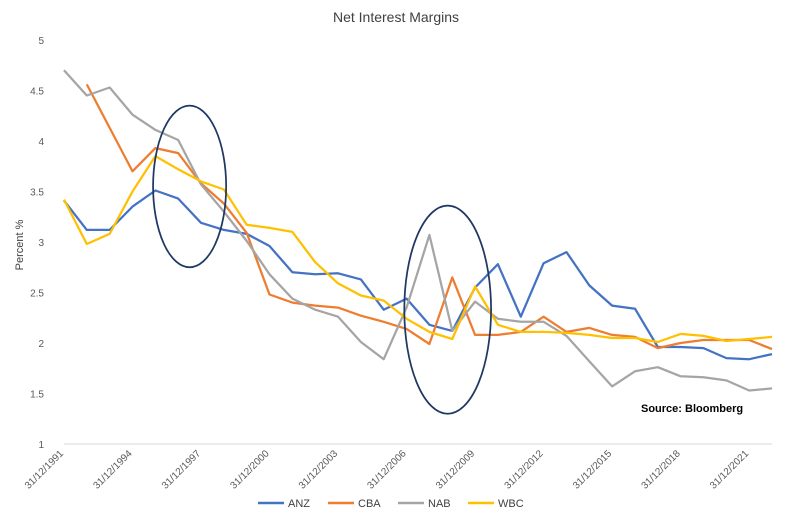 Image resolution: width=796 pixels, height=520 pixels. What do you see at coordinates (524, 469) in the screenshot?
I see `x-tick-label: 31/12/2012` at bounding box center [524, 469].